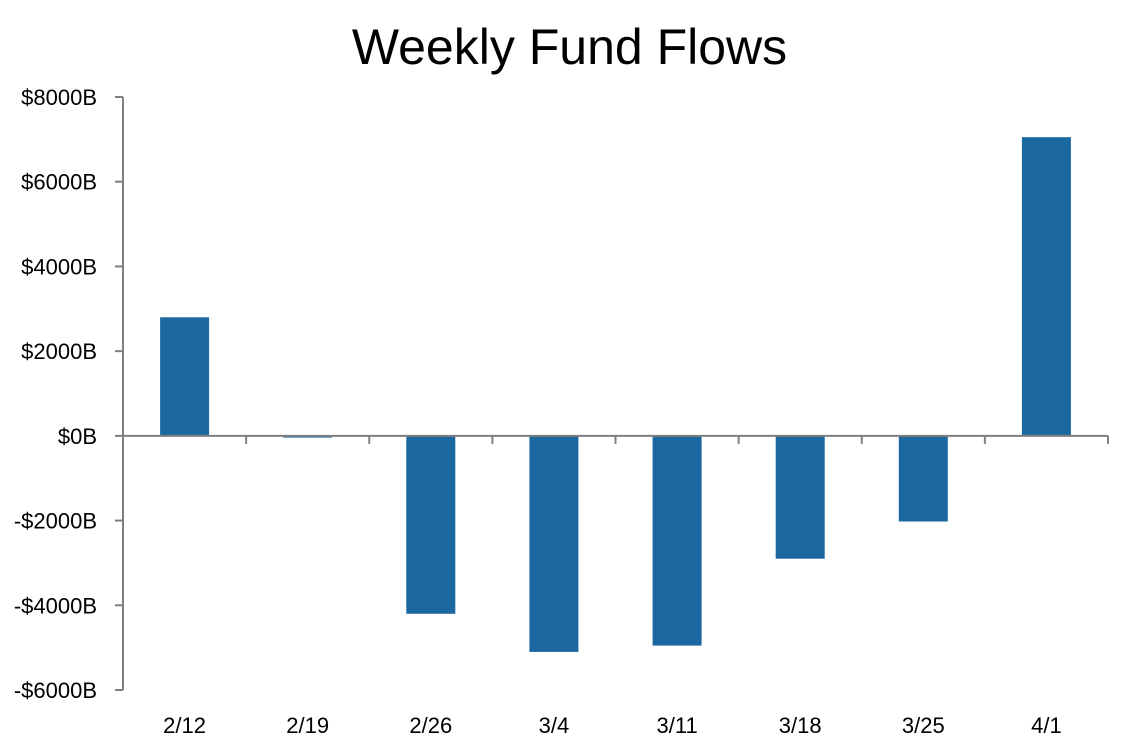  Describe the element at coordinates (59, 351) in the screenshot. I see `y-tick-label: $2000B` at that location.